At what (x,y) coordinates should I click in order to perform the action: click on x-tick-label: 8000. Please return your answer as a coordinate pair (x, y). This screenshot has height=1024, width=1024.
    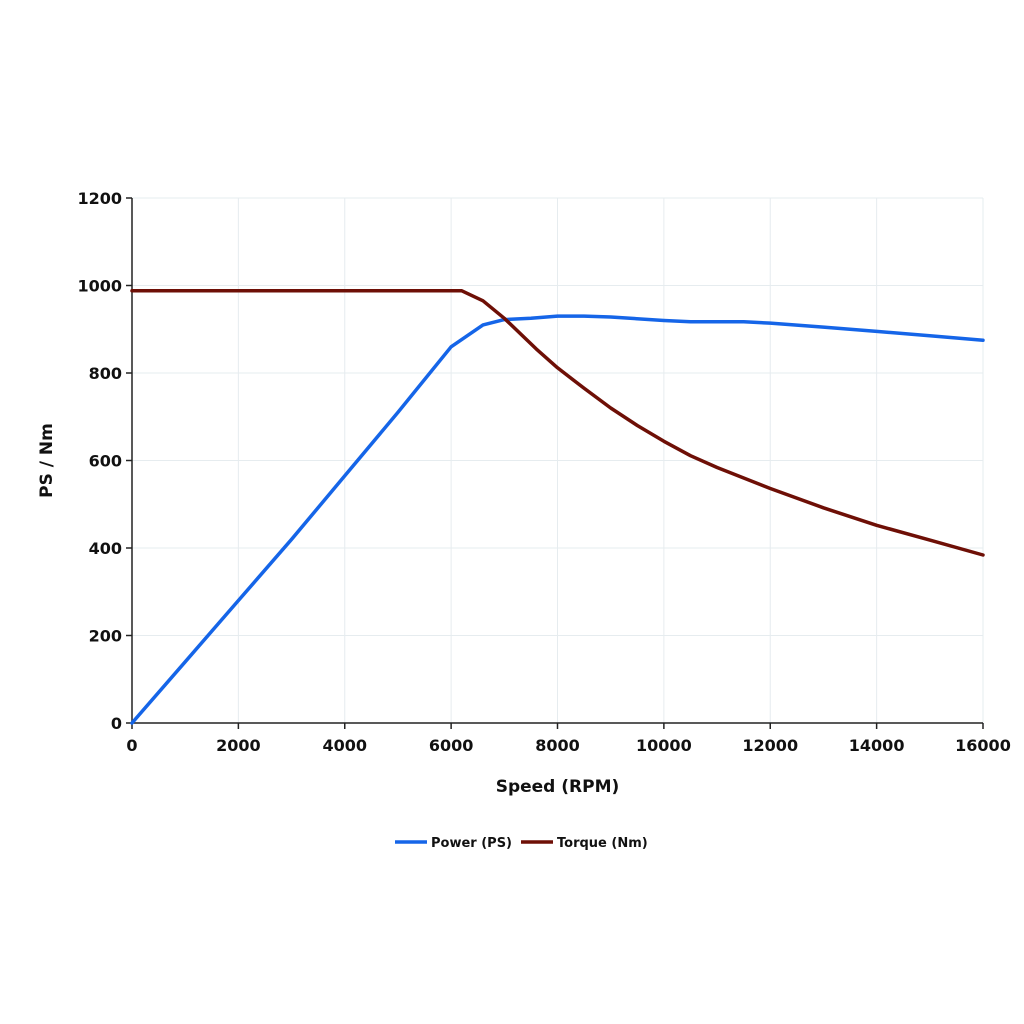
    Looking at the image, I should click on (557, 745).